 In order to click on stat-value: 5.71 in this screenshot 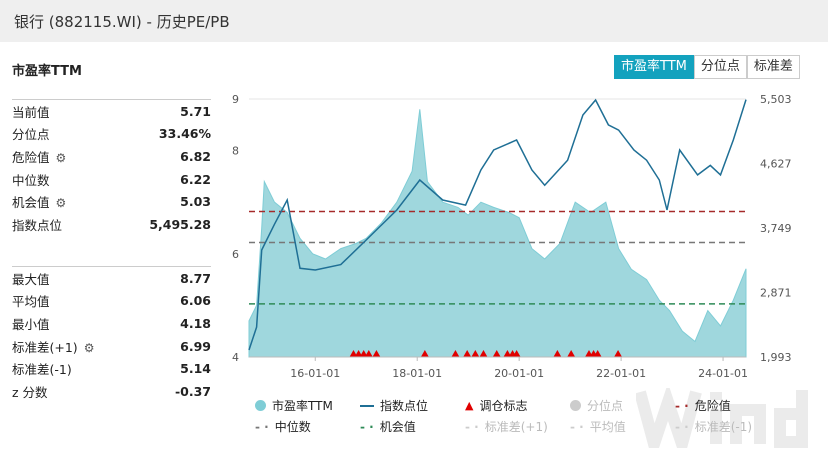, I will do `click(195, 111)`.